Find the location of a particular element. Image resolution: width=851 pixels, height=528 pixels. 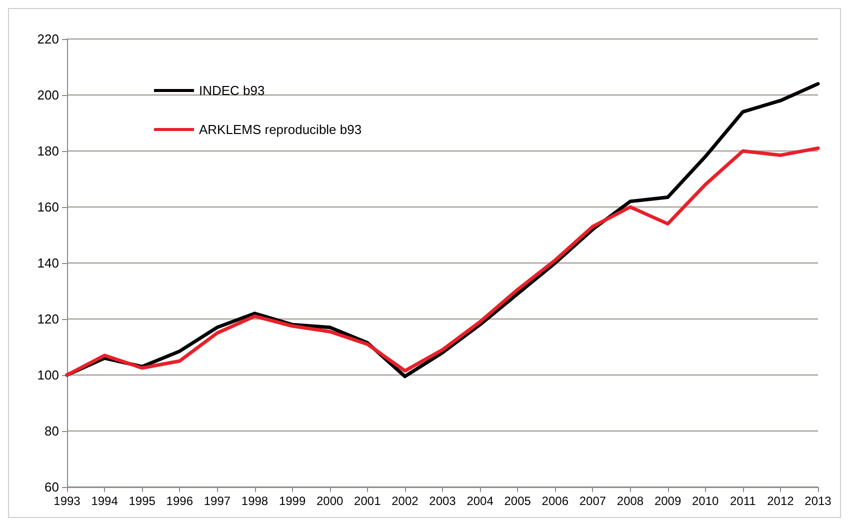

x-tick-label: 2008 is located at coordinates (630, 501).